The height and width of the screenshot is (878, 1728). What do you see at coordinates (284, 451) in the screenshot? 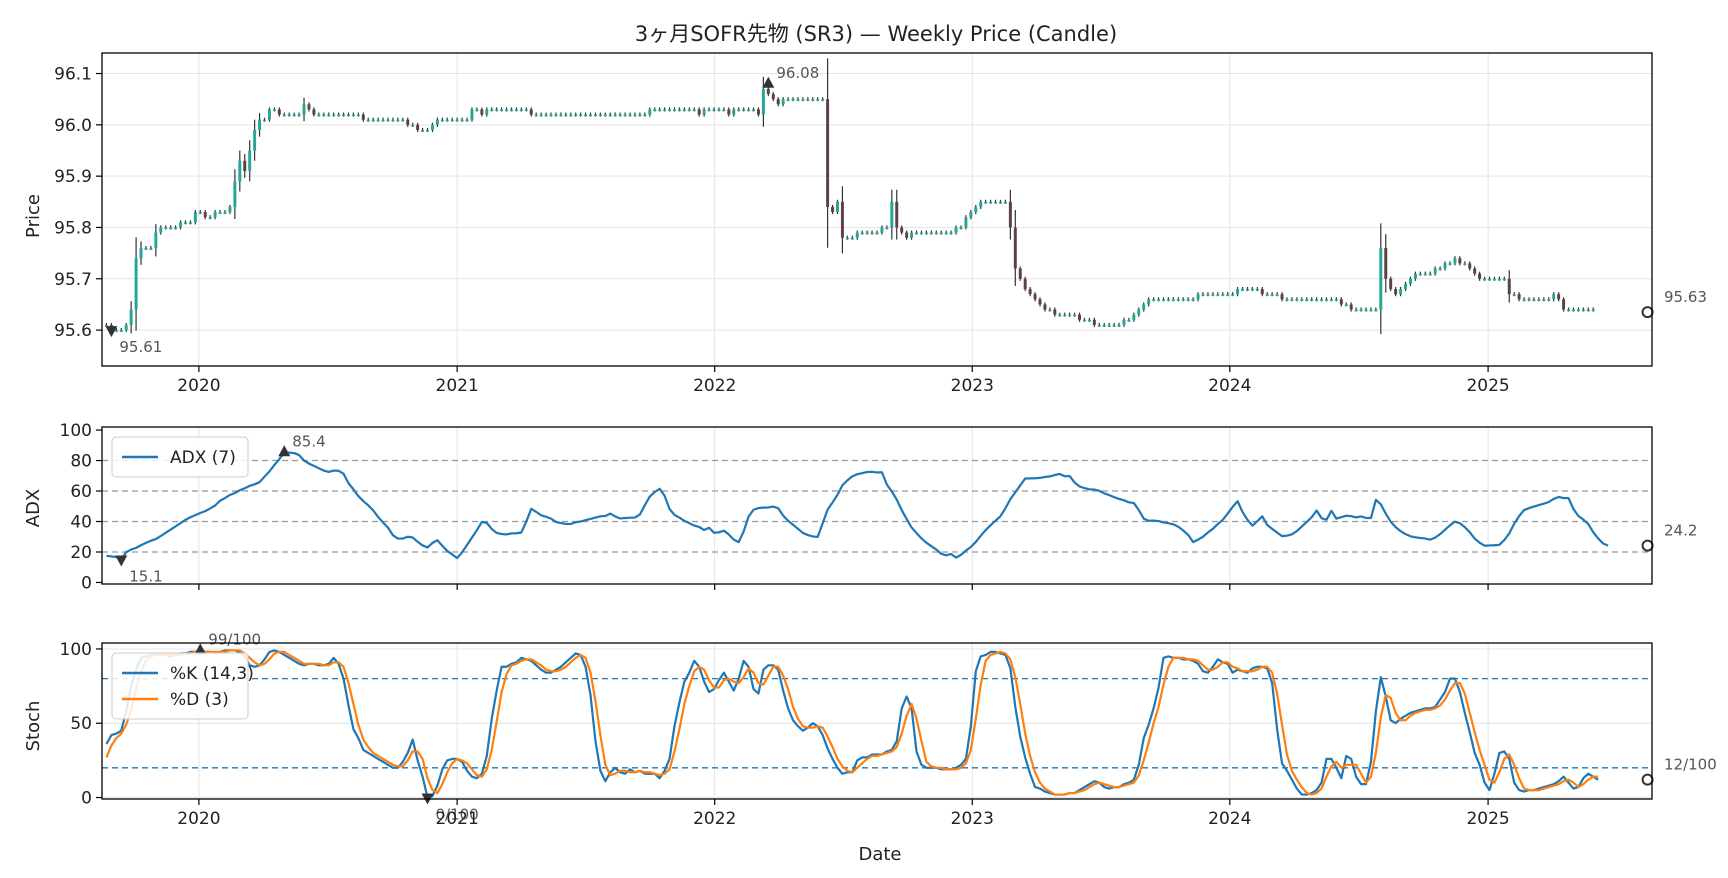
I see `max-marker` at bounding box center [284, 451].